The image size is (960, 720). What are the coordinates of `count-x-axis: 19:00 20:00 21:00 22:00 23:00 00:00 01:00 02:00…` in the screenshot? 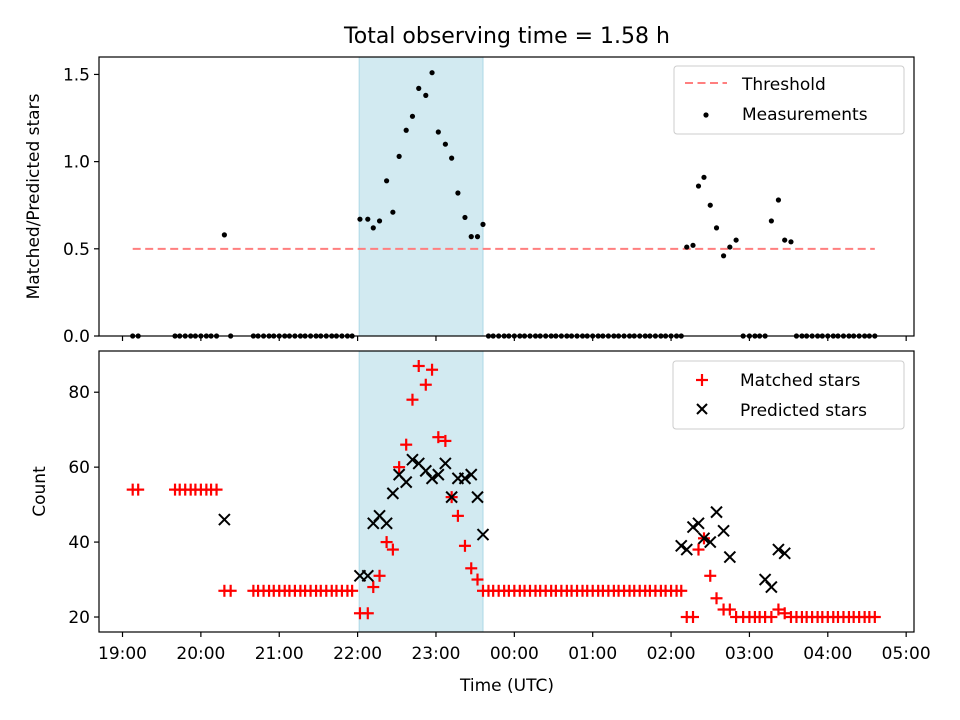 It's located at (514, 648).